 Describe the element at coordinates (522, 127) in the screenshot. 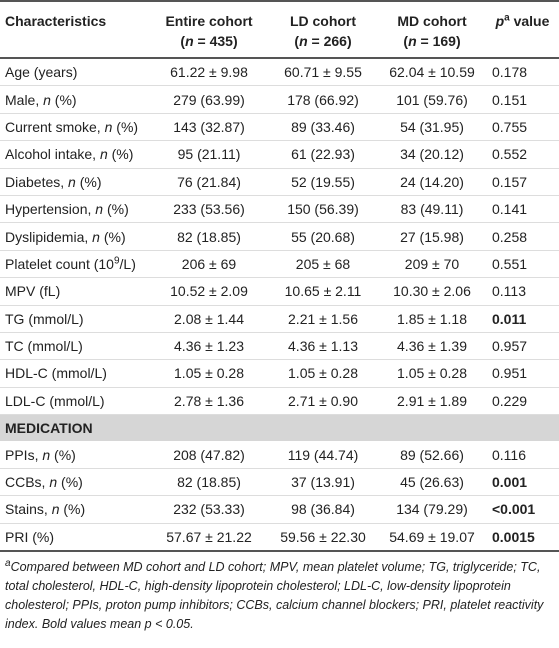

I see `cell: 0.755` at that location.